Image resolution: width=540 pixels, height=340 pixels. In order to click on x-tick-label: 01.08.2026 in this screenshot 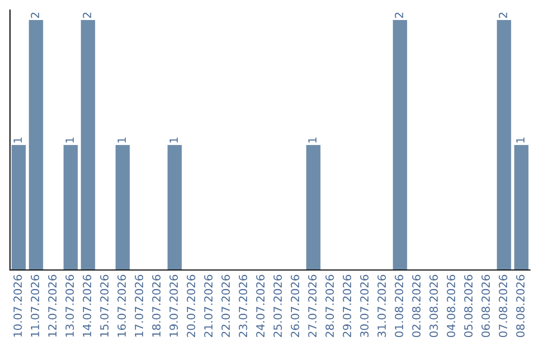, I will do `click(399, 306)`.